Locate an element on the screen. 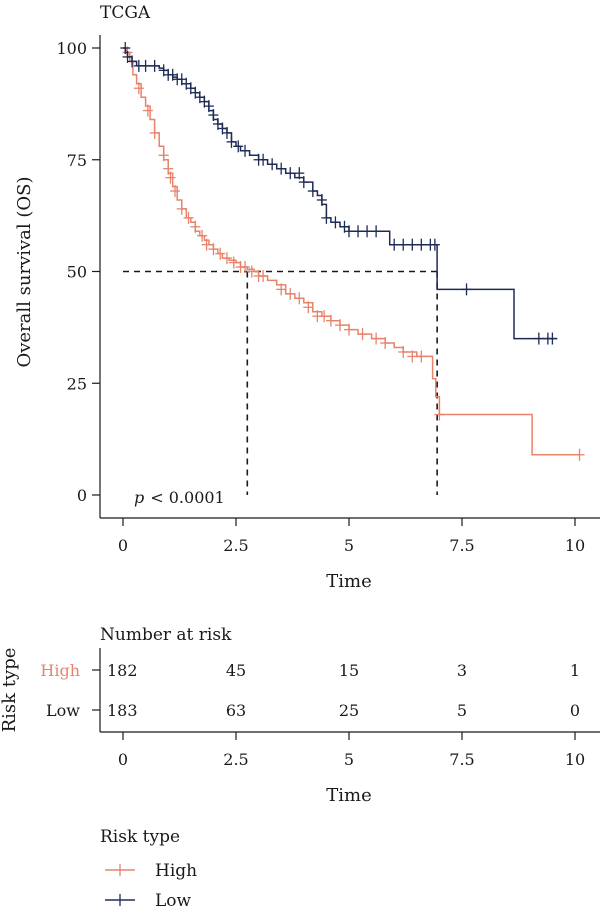  legend-title: Risk type is located at coordinates (140, 837).